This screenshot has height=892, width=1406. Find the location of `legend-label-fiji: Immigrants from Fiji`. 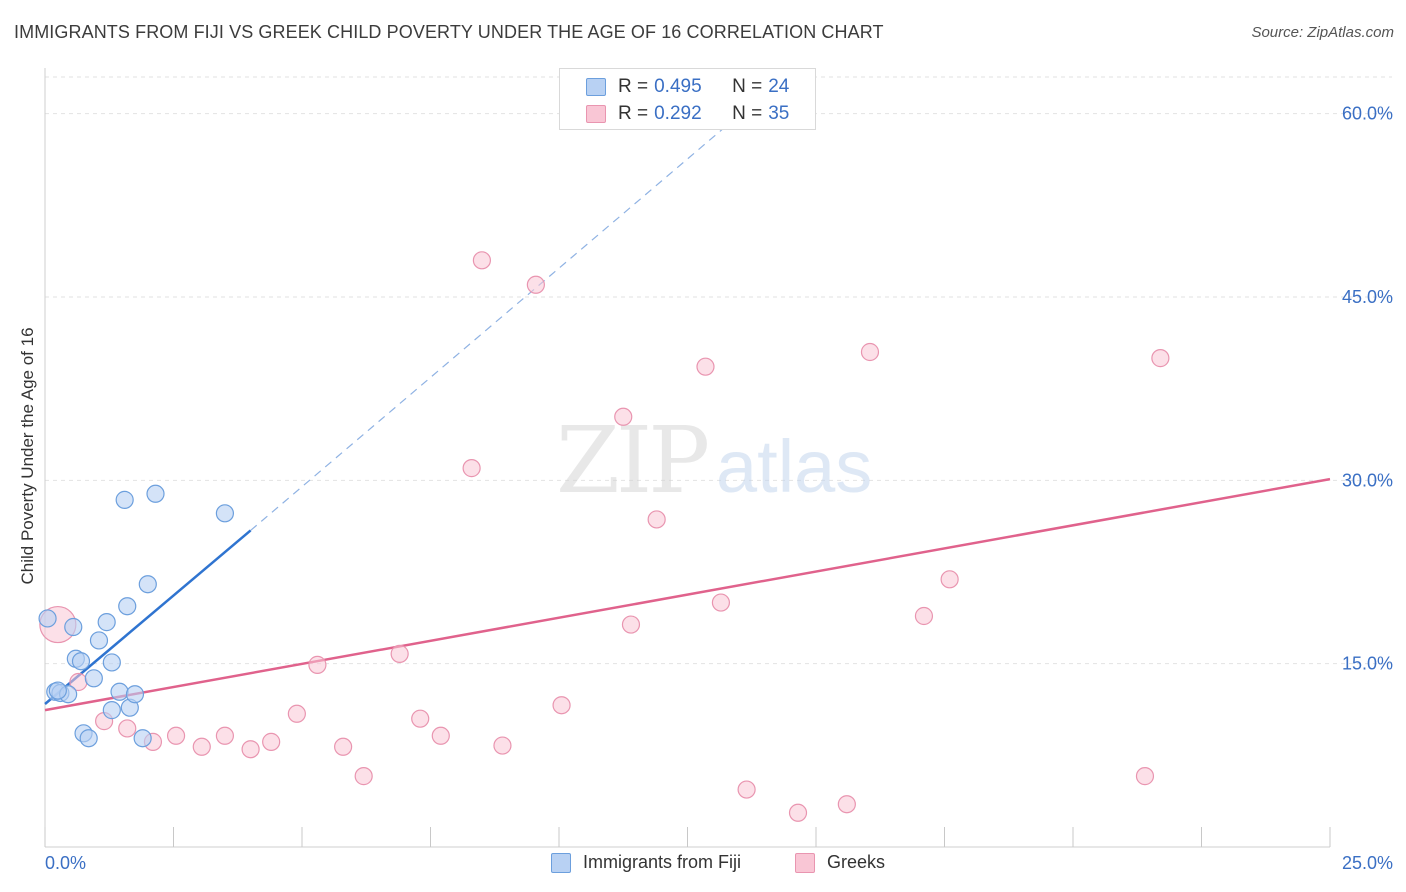

legend-label-fiji: Immigrants from Fiji is located at coordinates (662, 862).